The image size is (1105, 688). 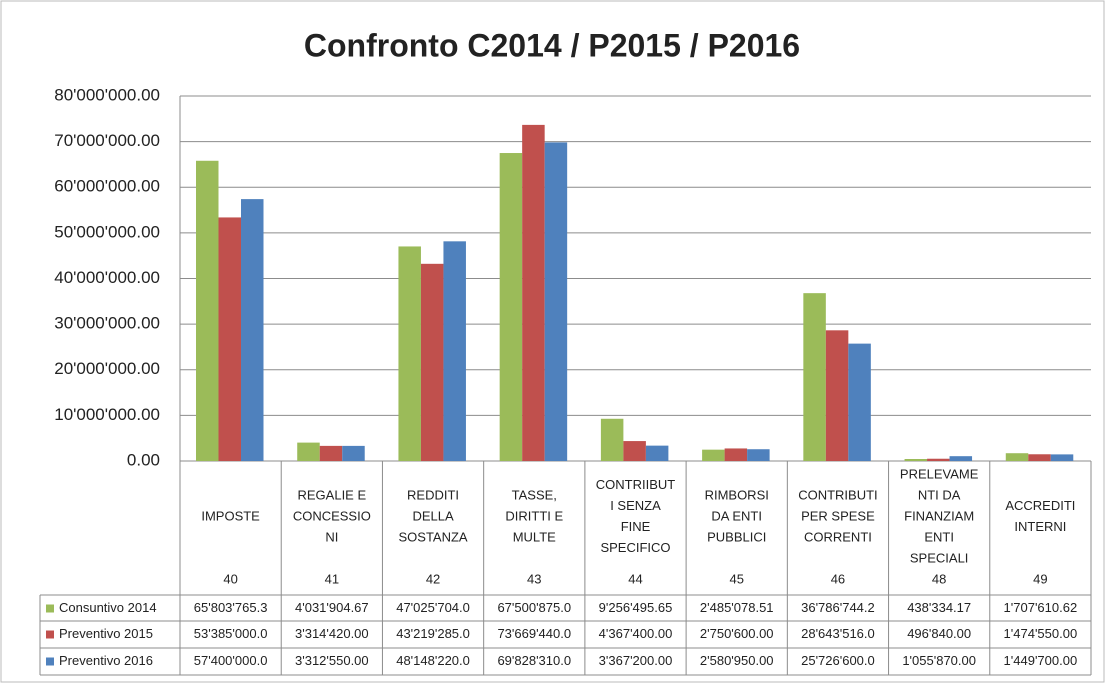 What do you see at coordinates (332, 607) in the screenshot?
I see `table-value: 4'031'904.67` at bounding box center [332, 607].